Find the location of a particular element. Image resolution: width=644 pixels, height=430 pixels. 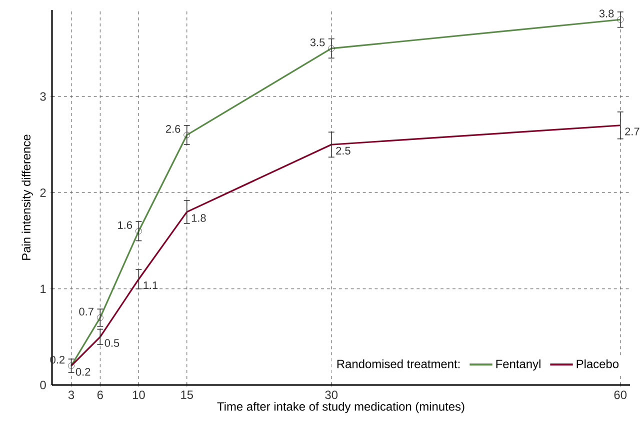

y-tick-label: 2 is located at coordinates (43, 192).